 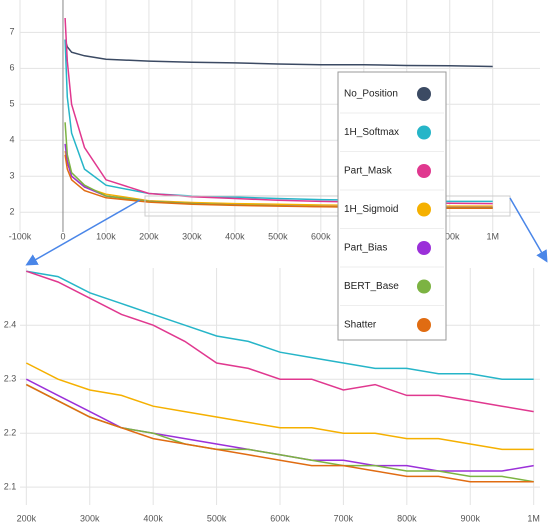 What do you see at coordinates (278, 53) in the screenshot?
I see `series-line` at bounding box center [278, 53].